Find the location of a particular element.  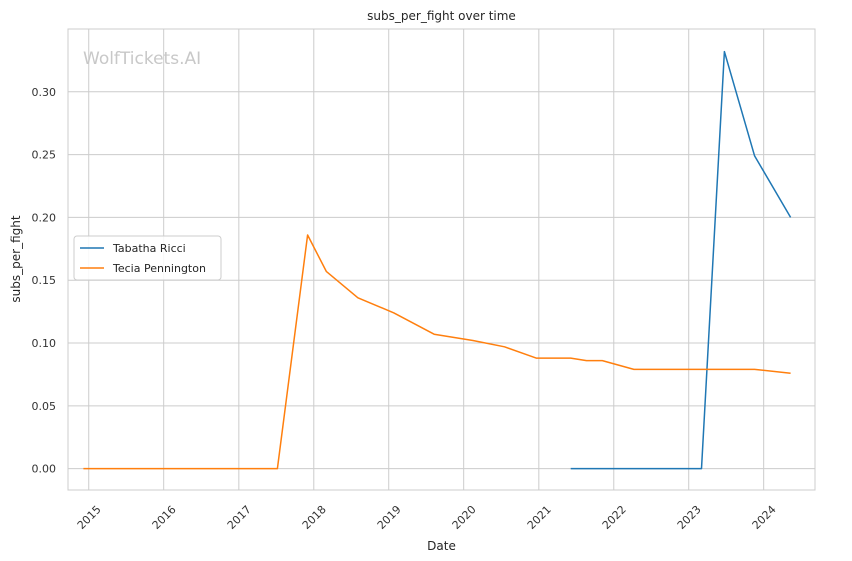

chart-title: subs_per_fight over time is located at coordinates (441, 16).